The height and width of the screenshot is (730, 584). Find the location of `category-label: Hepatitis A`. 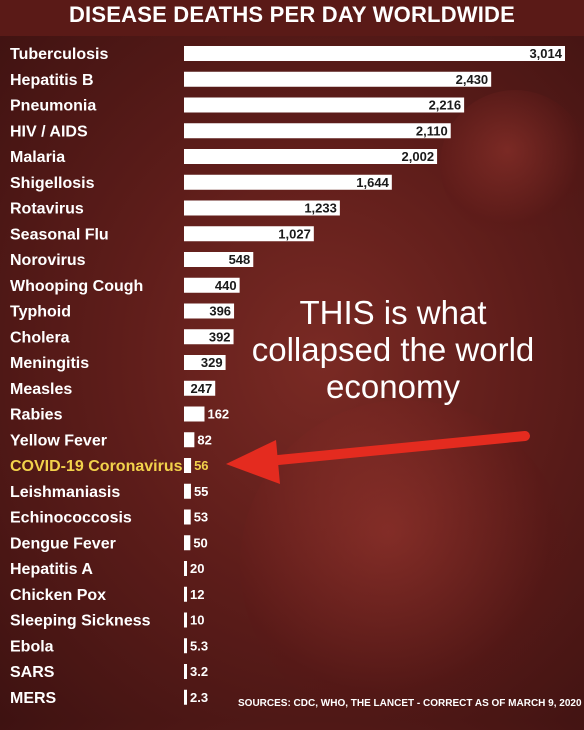

category-label: Hepatitis A is located at coordinates (51, 569).